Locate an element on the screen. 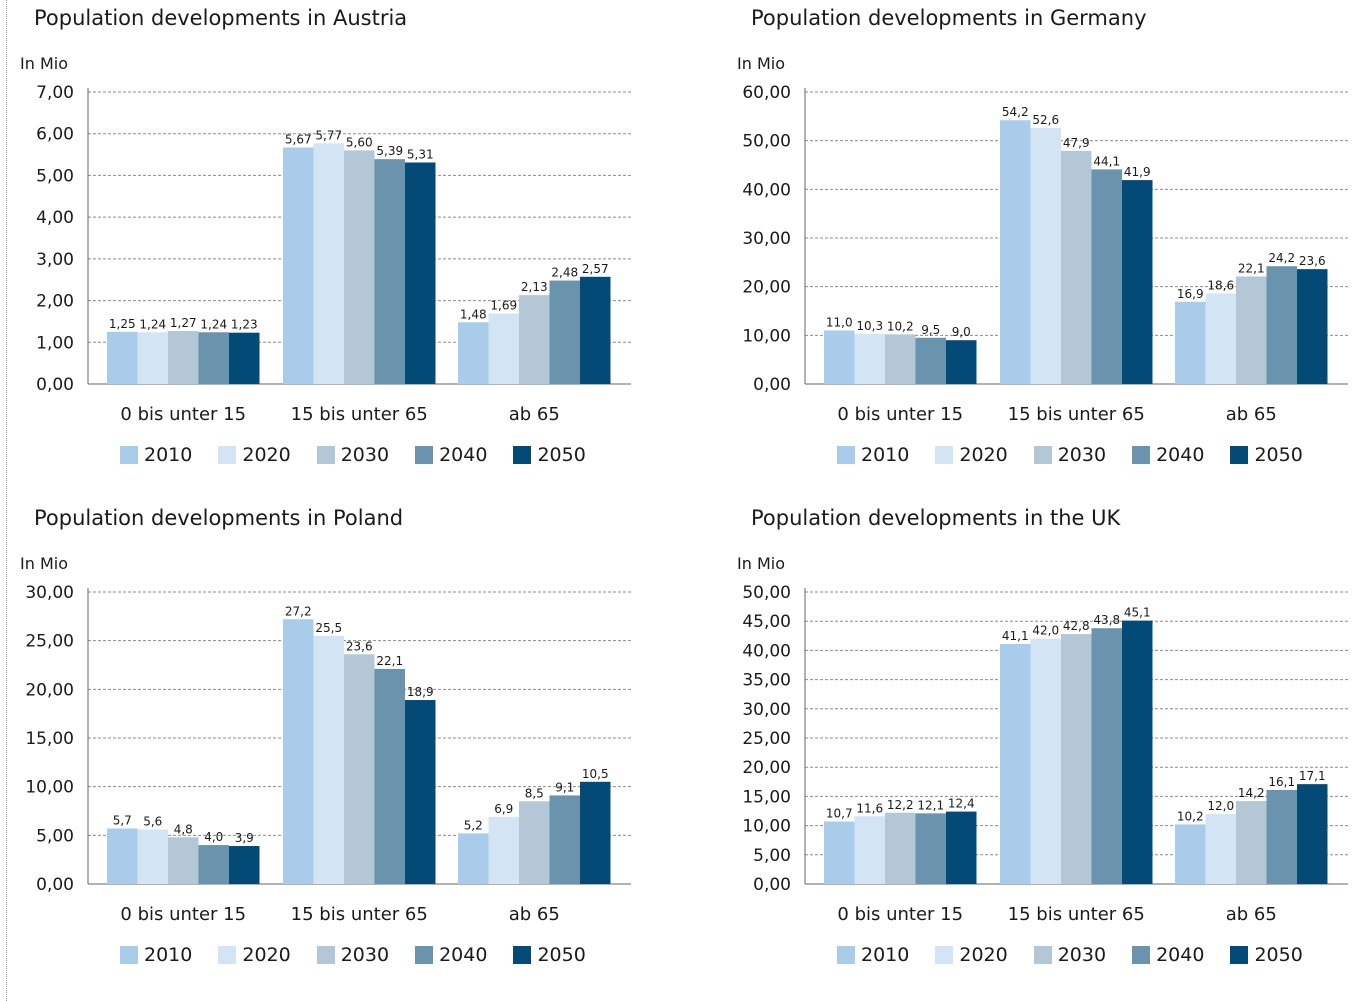 This screenshot has height=1001, width=1367. bar-value-label: 9,0 is located at coordinates (961, 332).